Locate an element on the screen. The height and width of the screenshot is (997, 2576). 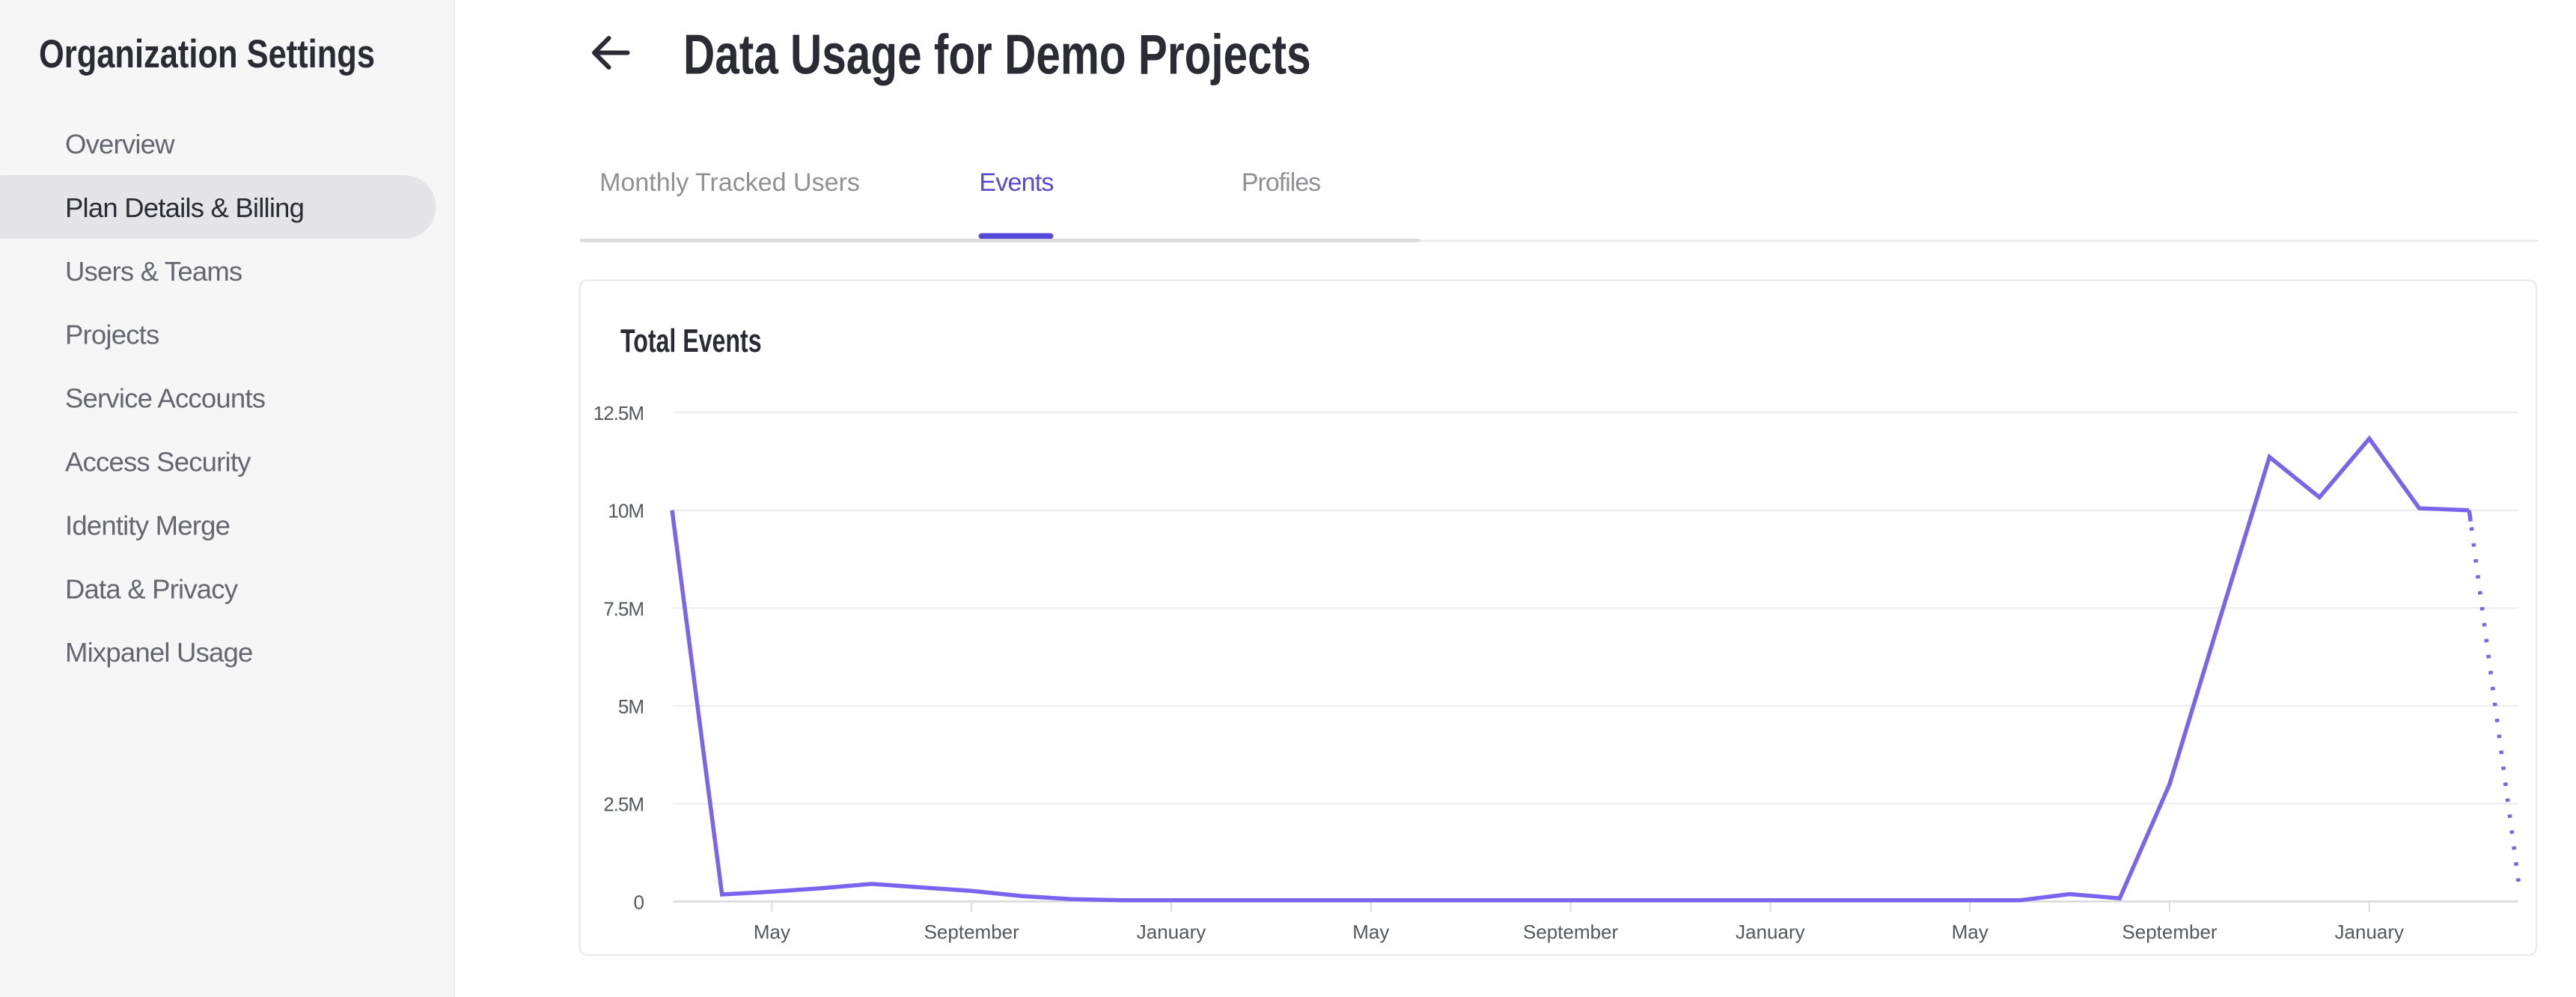
svg-text: 5M is located at coordinates (631, 706).